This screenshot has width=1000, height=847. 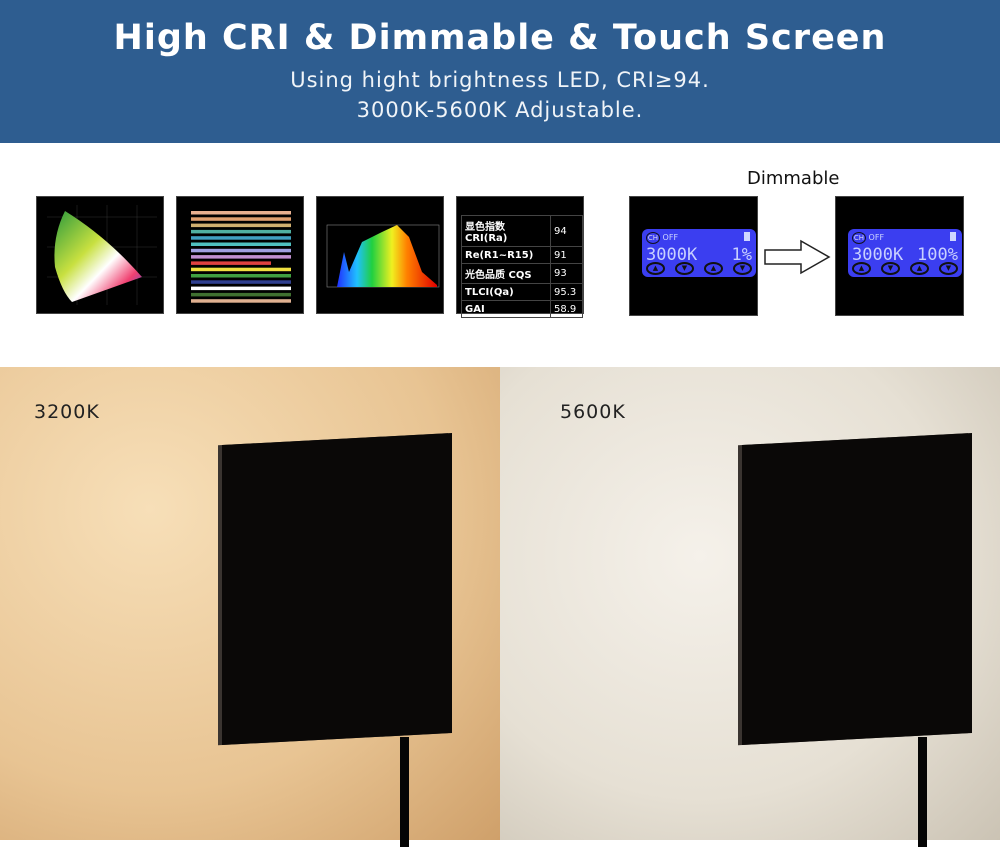 I want to click on cie-chromaticity-chart, so click(x=100, y=255).